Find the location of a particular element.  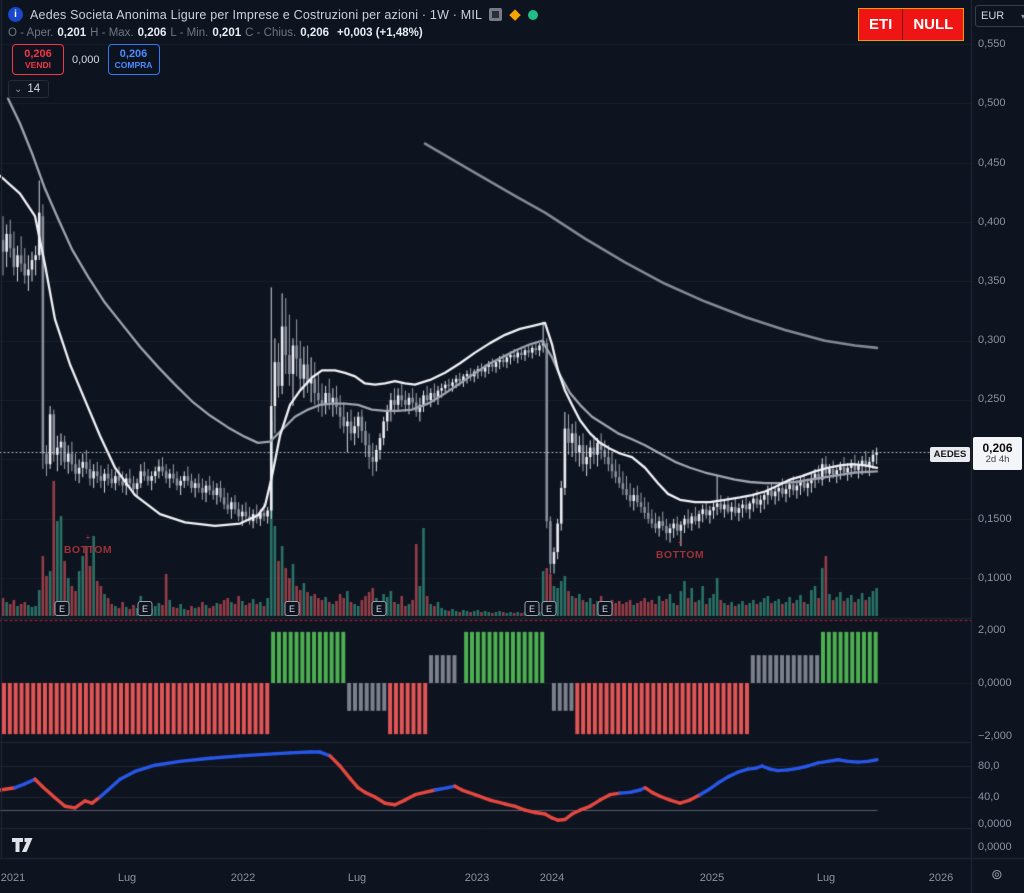

low-label: L - Min. is located at coordinates (189, 33).